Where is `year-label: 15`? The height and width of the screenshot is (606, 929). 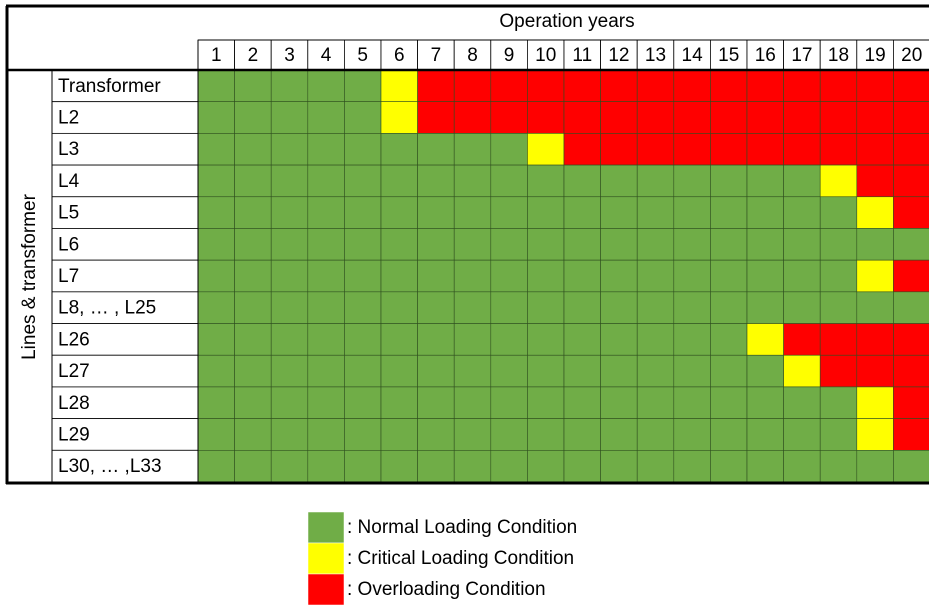 year-label: 15 is located at coordinates (728, 55).